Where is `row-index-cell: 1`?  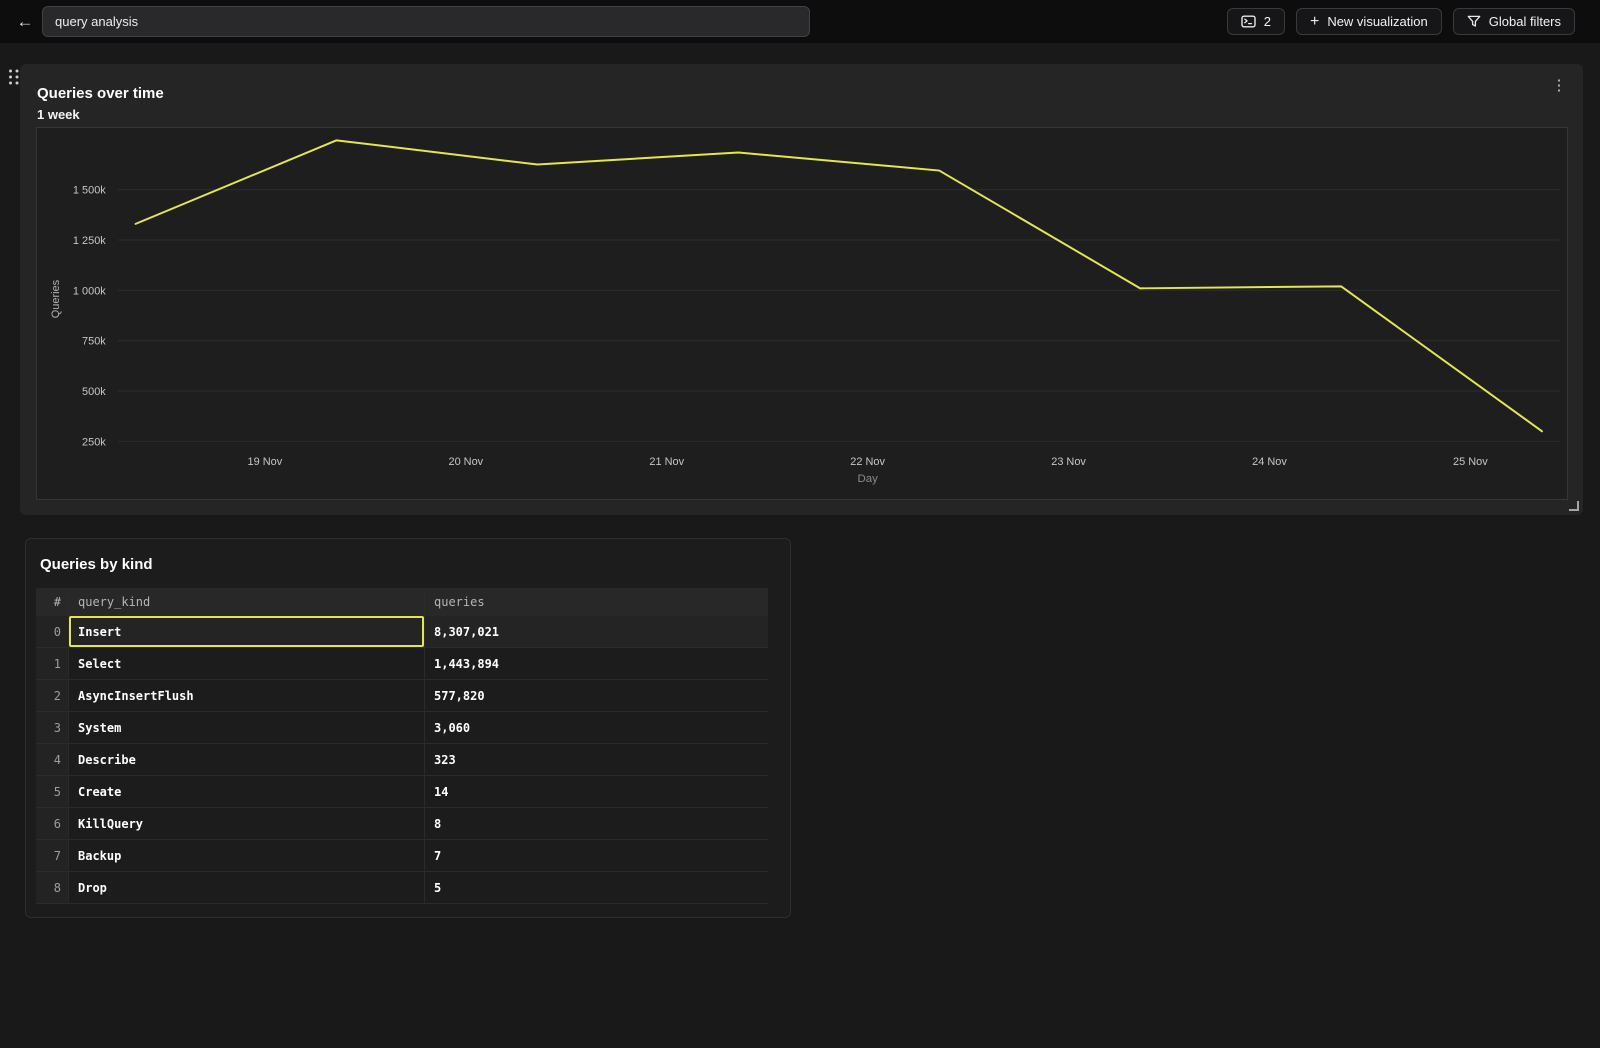
row-index-cell: 1 is located at coordinates (52, 663).